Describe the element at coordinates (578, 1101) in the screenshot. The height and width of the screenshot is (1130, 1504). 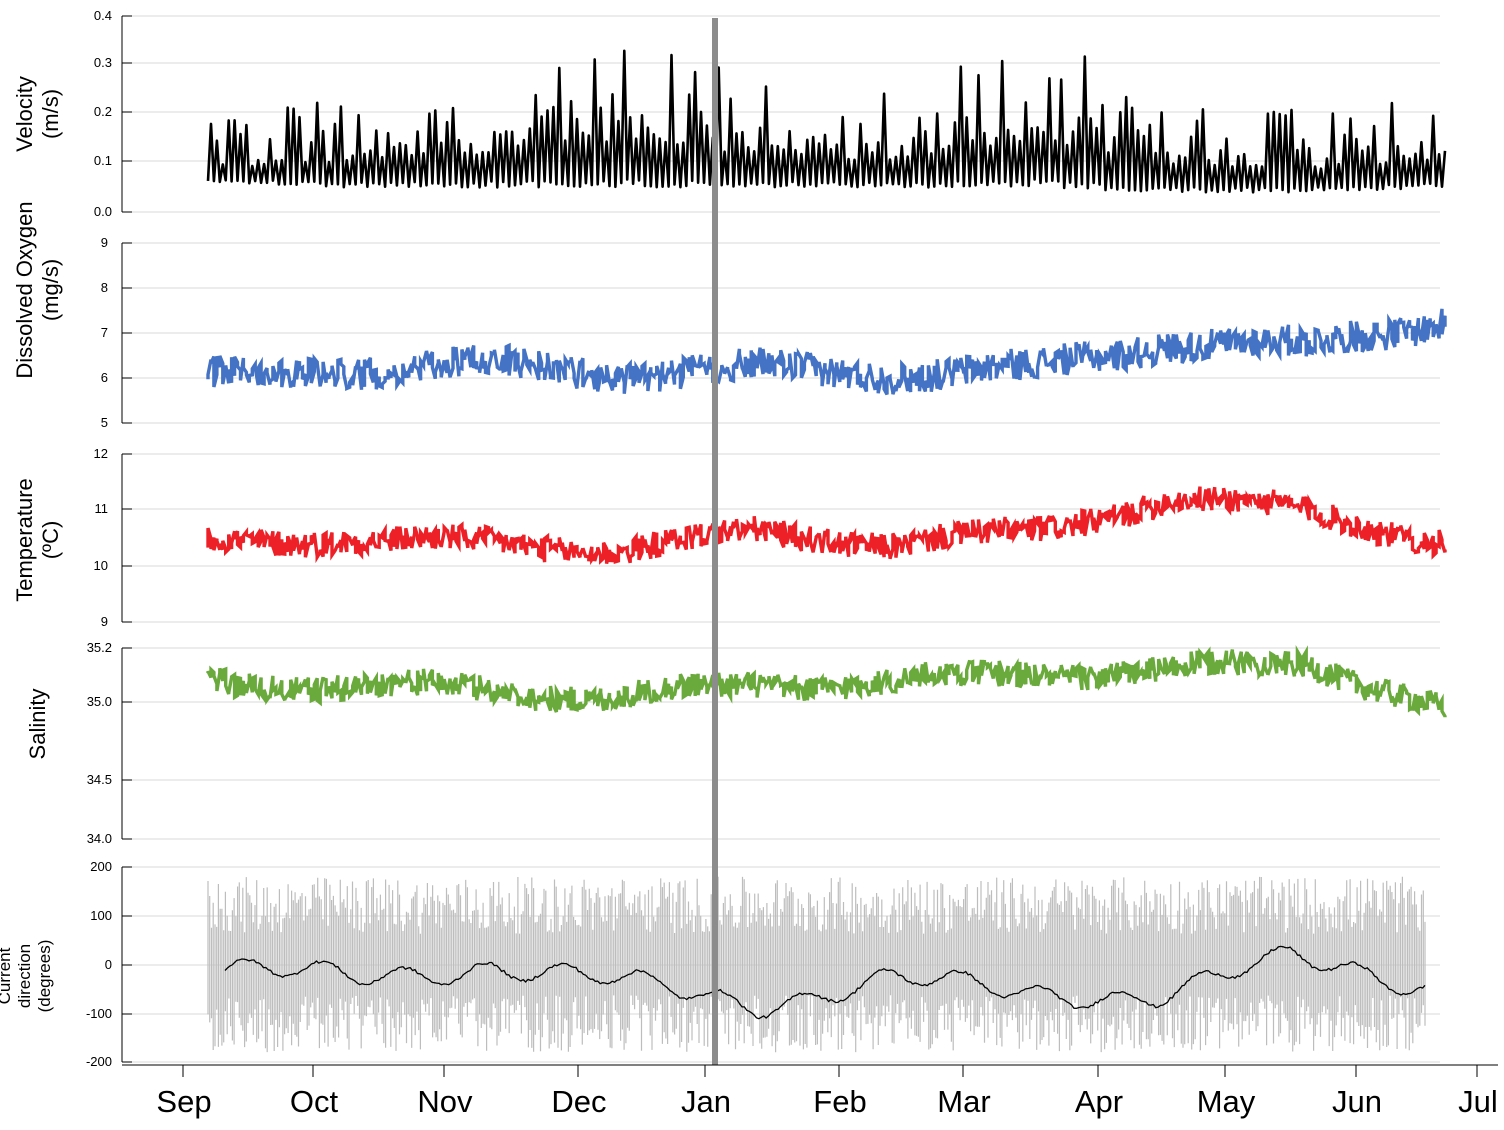
I see `x-tick-label-dec: Dec` at that location.